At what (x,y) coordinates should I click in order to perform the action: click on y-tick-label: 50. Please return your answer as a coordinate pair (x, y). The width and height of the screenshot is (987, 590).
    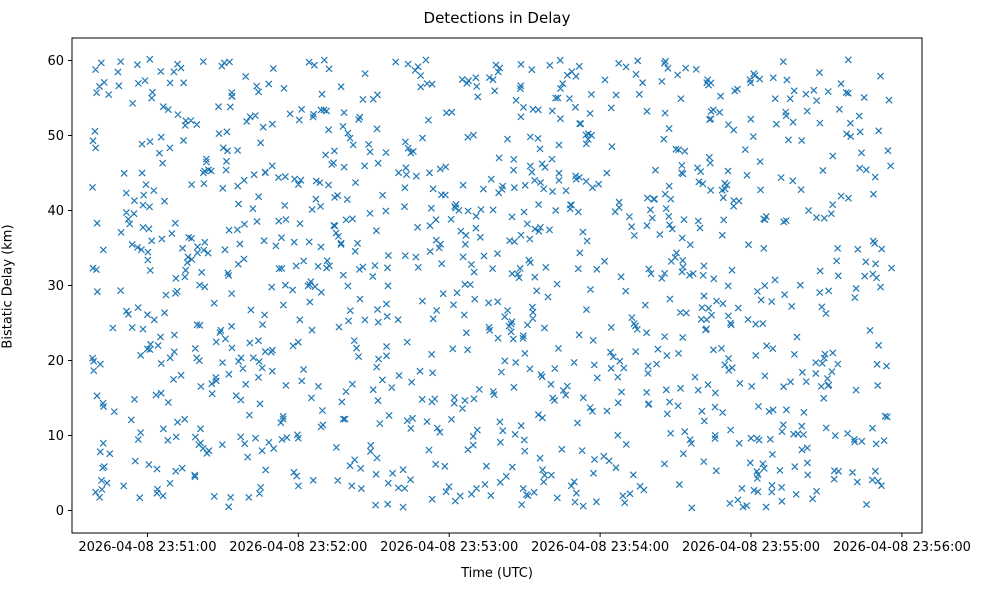
    Looking at the image, I should click on (55, 136).